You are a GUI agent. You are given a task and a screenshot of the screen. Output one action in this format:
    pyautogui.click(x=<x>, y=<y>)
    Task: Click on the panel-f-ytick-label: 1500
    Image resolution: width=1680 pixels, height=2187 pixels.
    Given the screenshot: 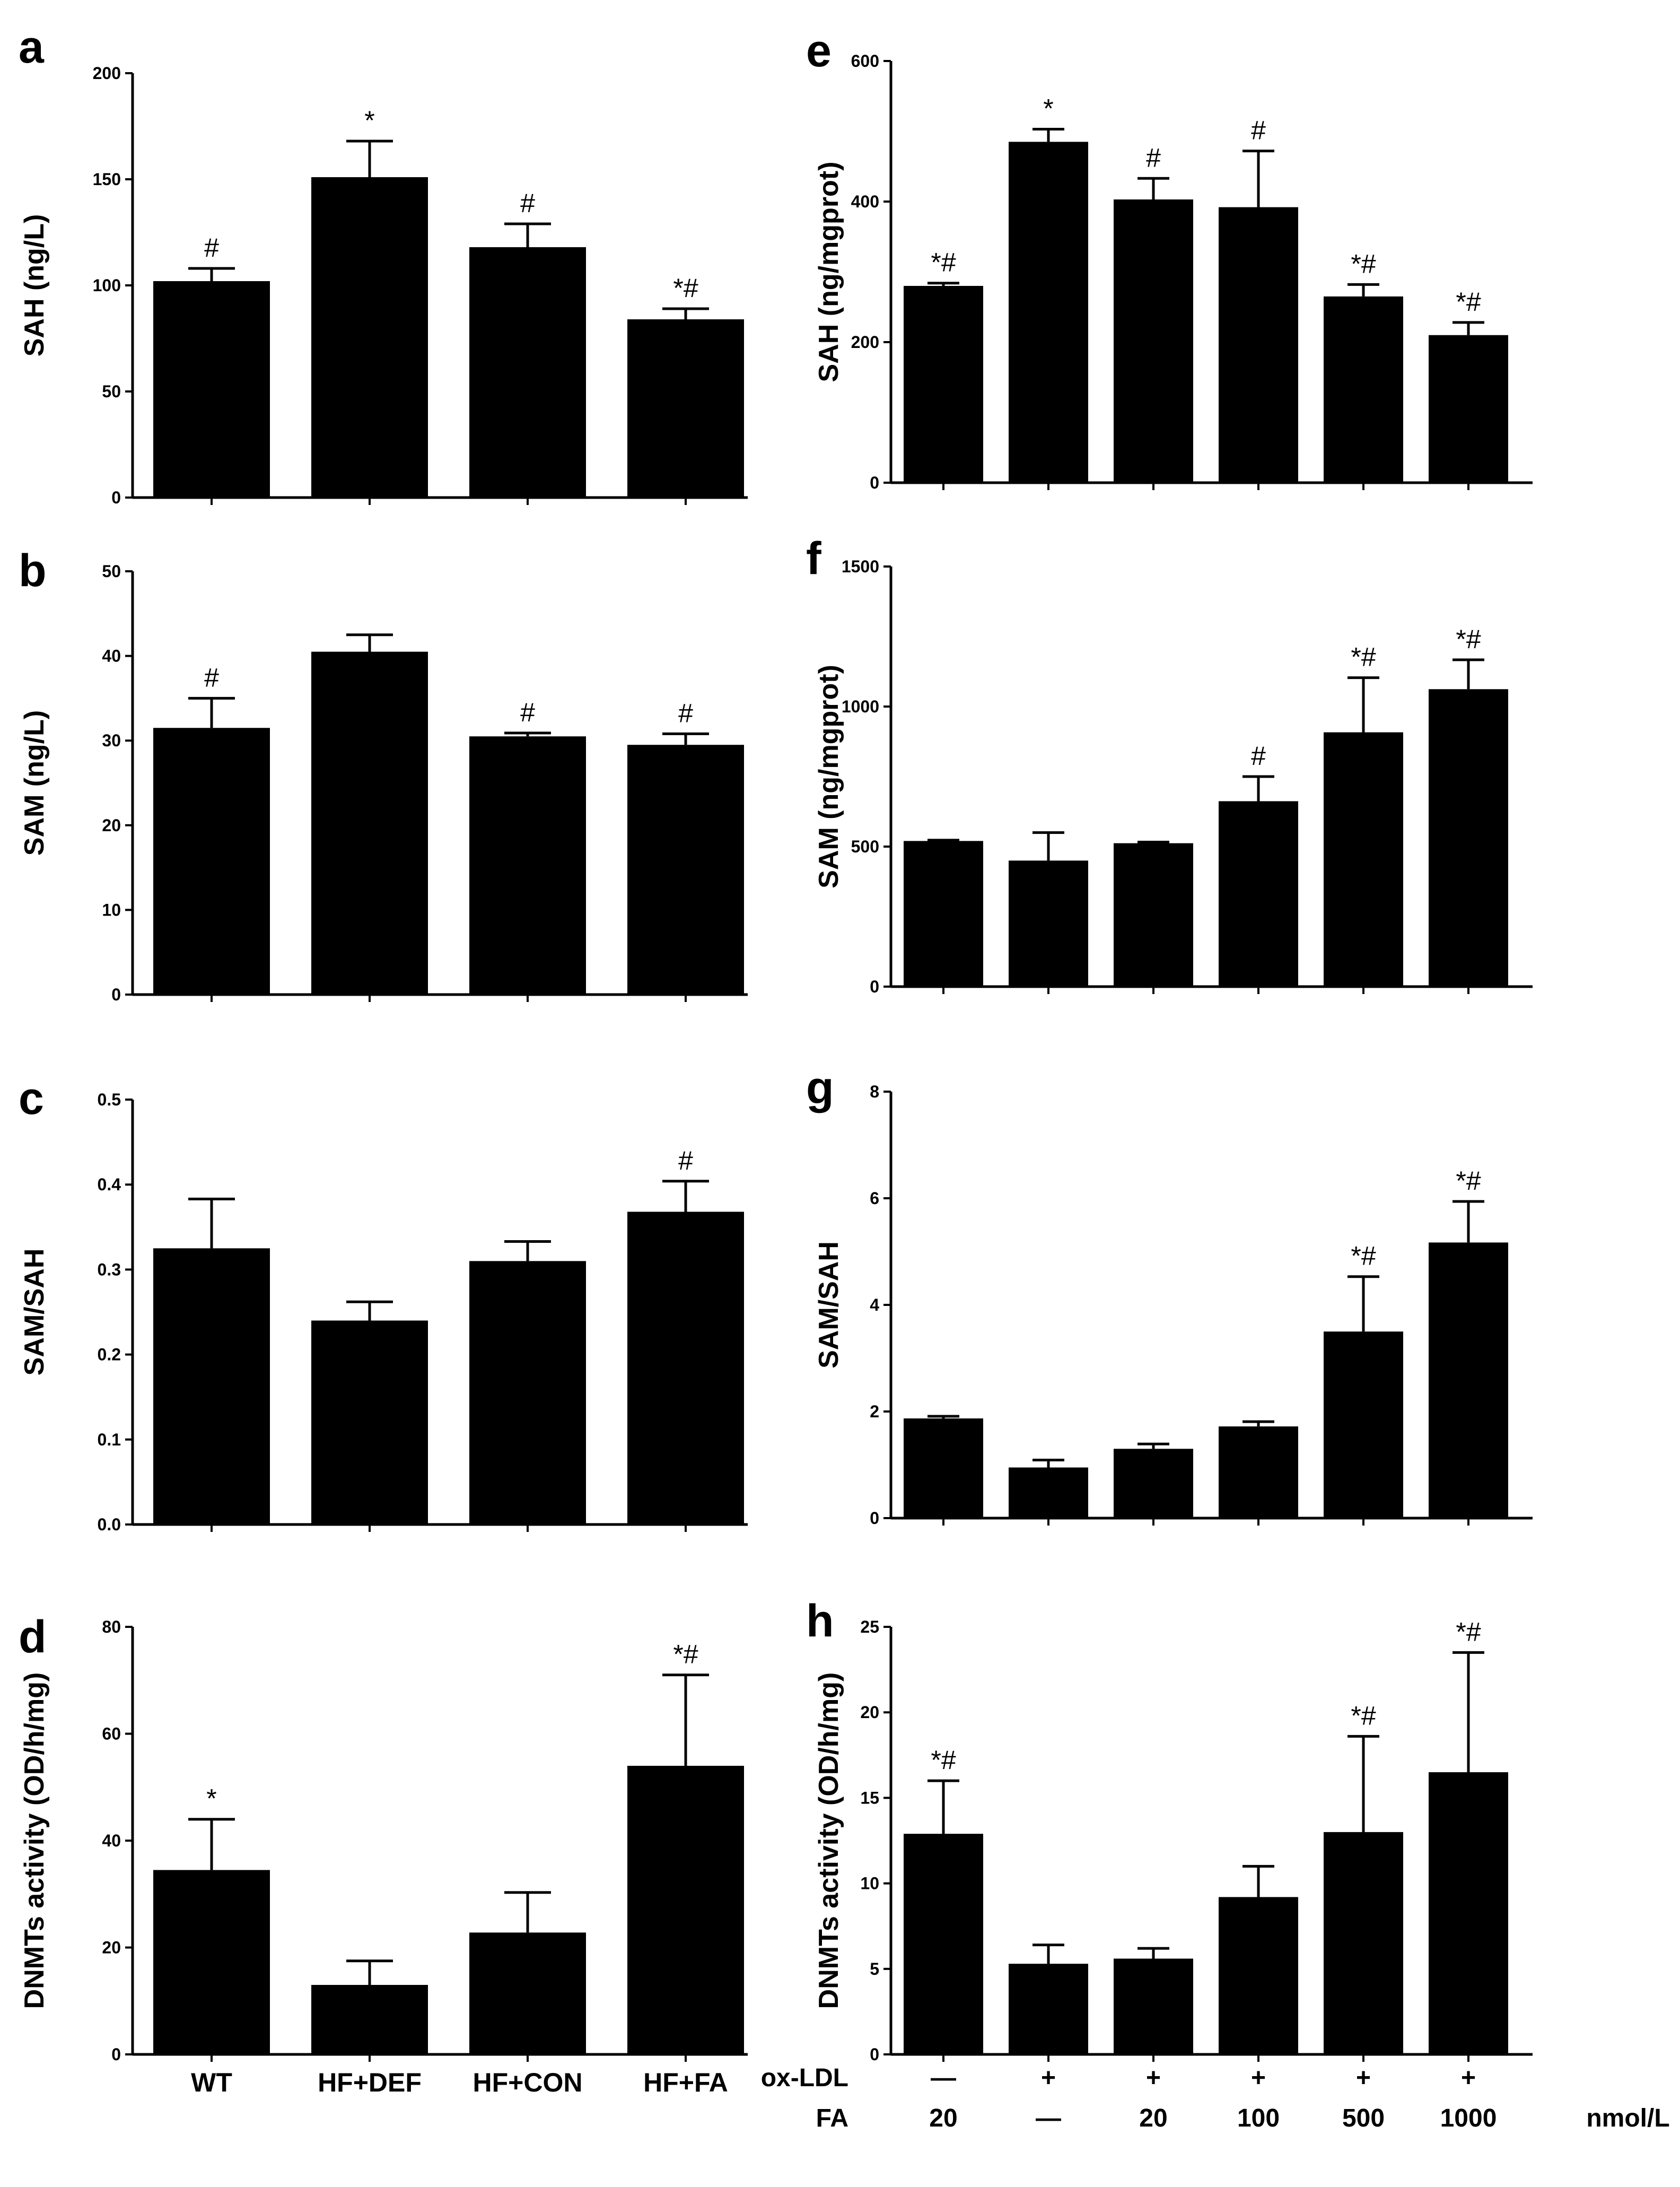 What is the action you would take?
    pyautogui.click(x=860, y=566)
    